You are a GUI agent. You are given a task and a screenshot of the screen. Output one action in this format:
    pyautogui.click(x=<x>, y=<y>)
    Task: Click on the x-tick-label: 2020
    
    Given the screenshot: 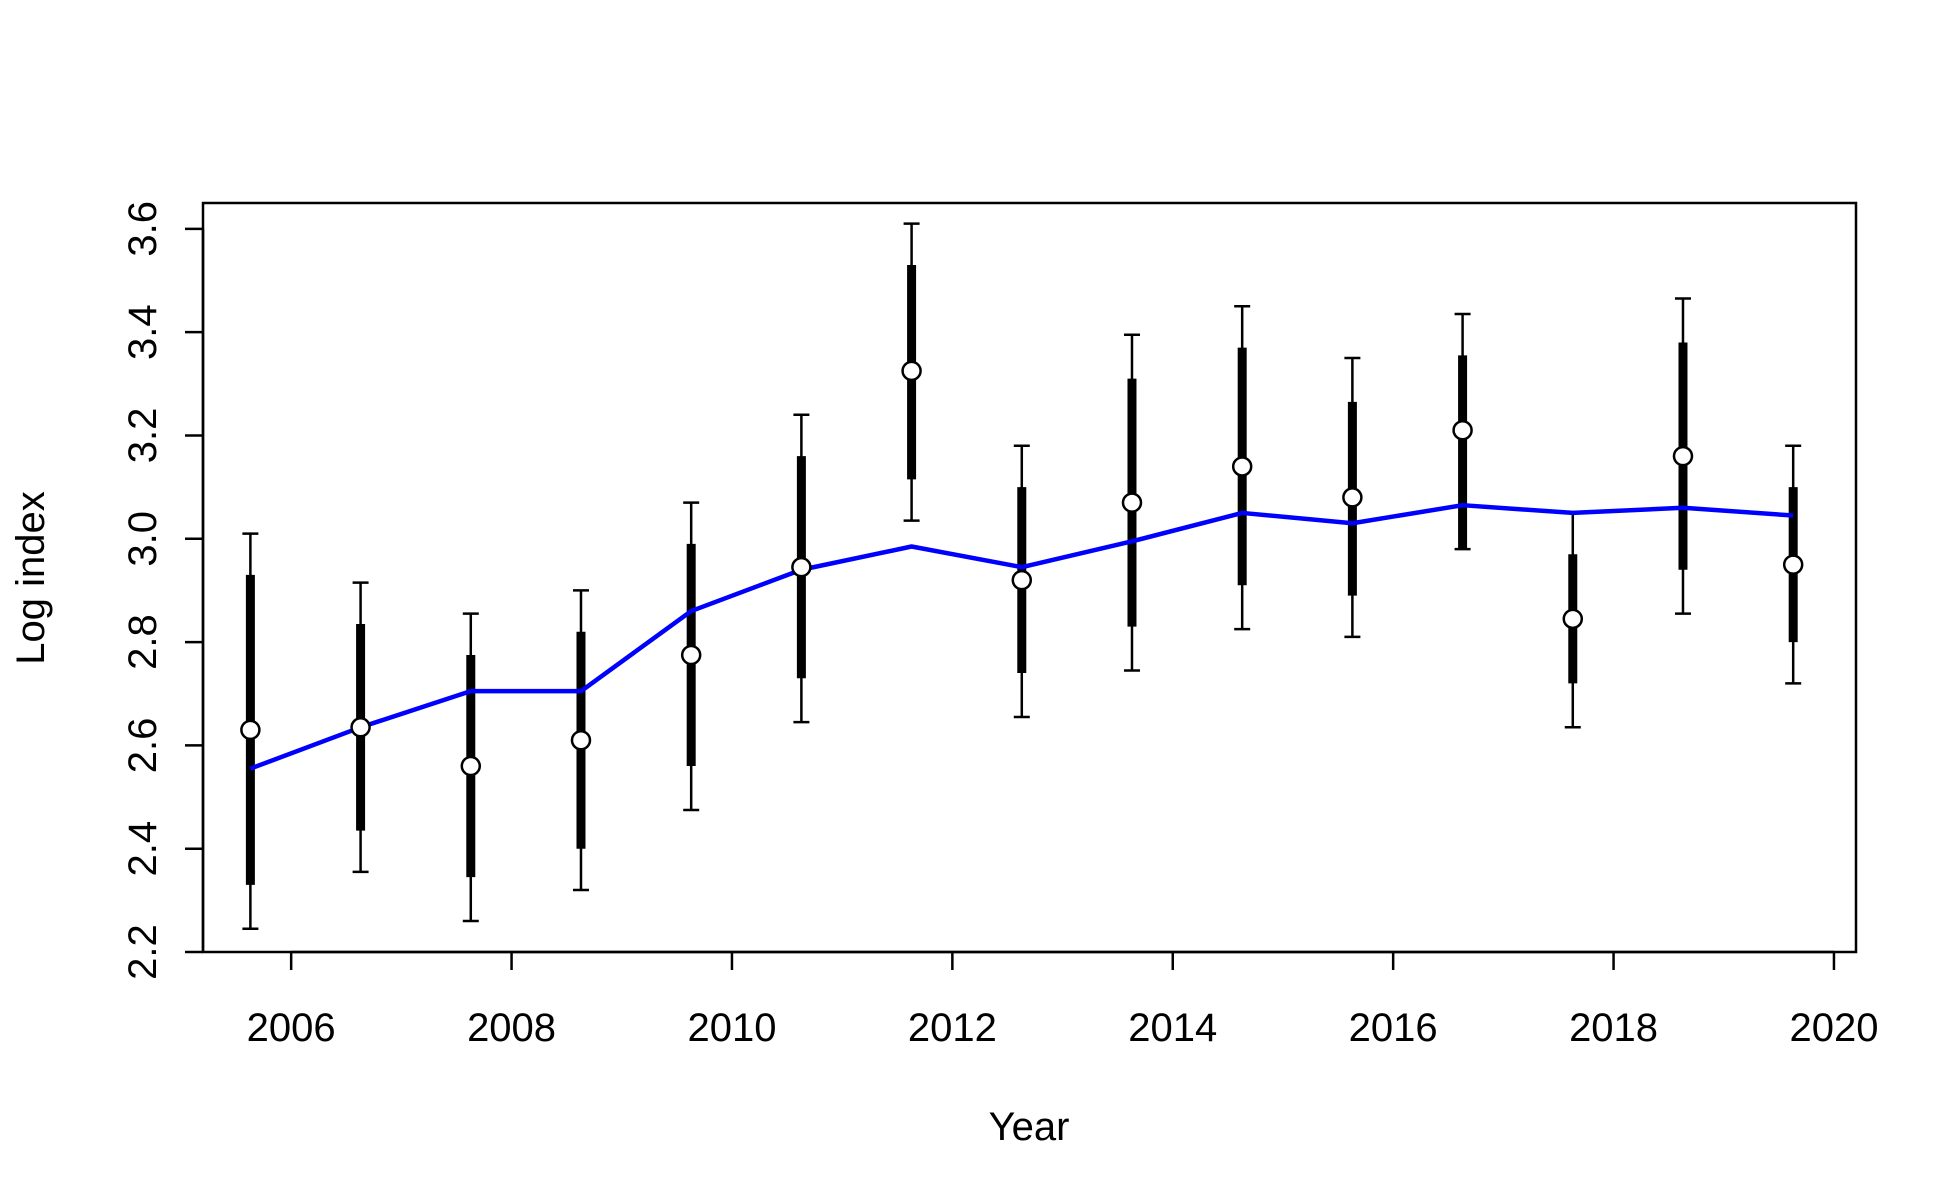 What is the action you would take?
    pyautogui.click(x=1833, y=1028)
    